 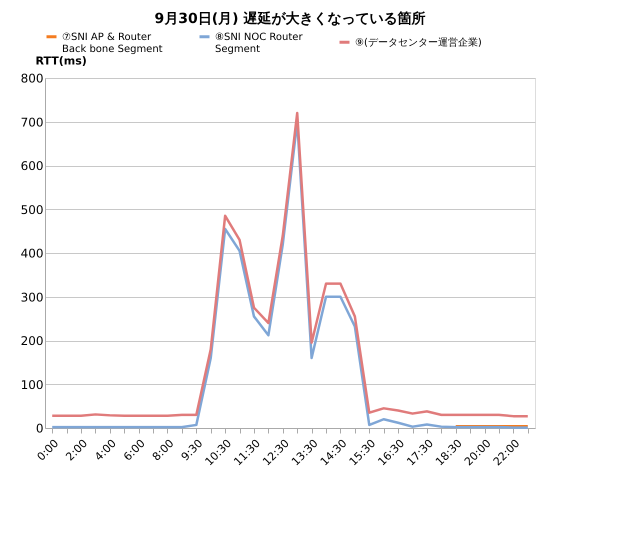 I want to click on y-tick-label: 300, so click(x=32, y=297).